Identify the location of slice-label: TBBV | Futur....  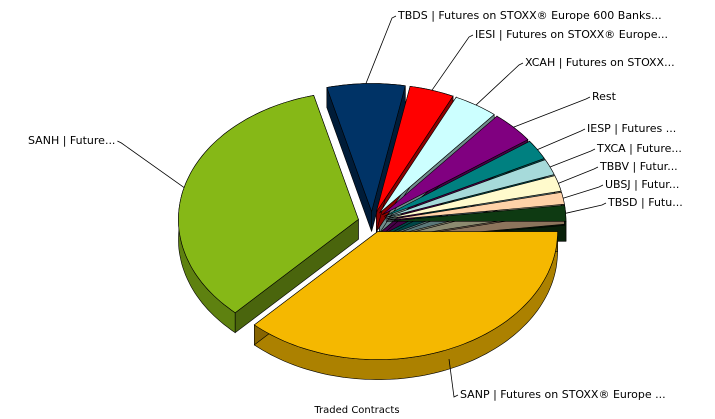
(638, 166).